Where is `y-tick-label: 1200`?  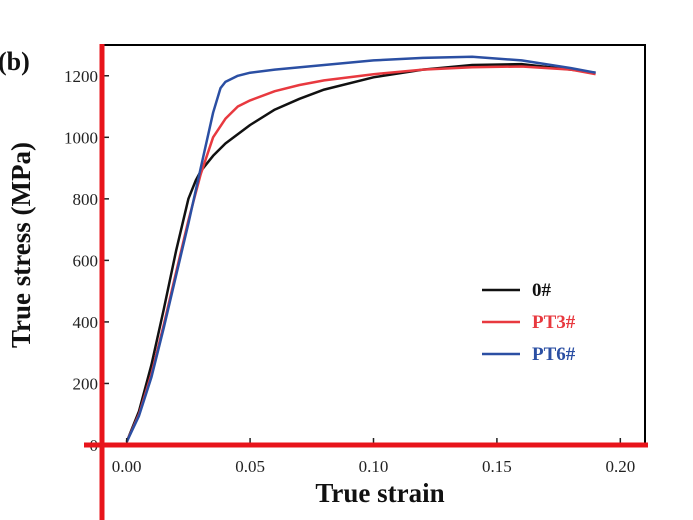 y-tick-label: 1200 is located at coordinates (81, 76).